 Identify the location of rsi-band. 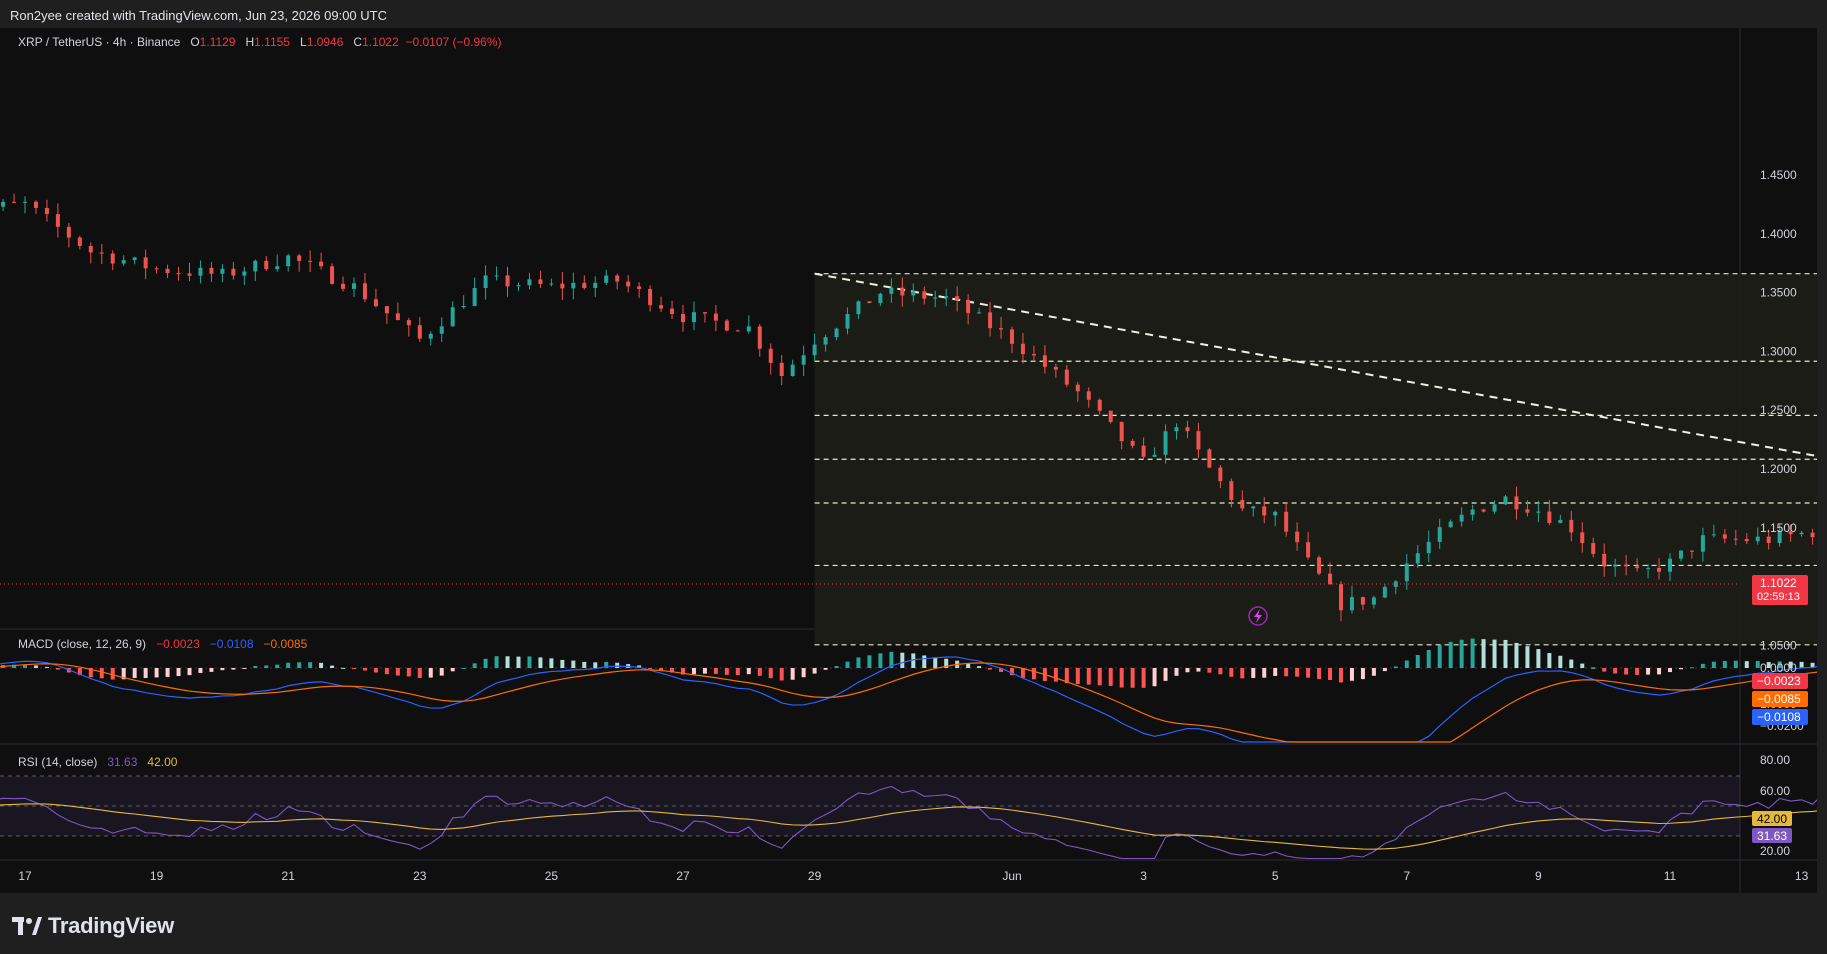
(870, 806).